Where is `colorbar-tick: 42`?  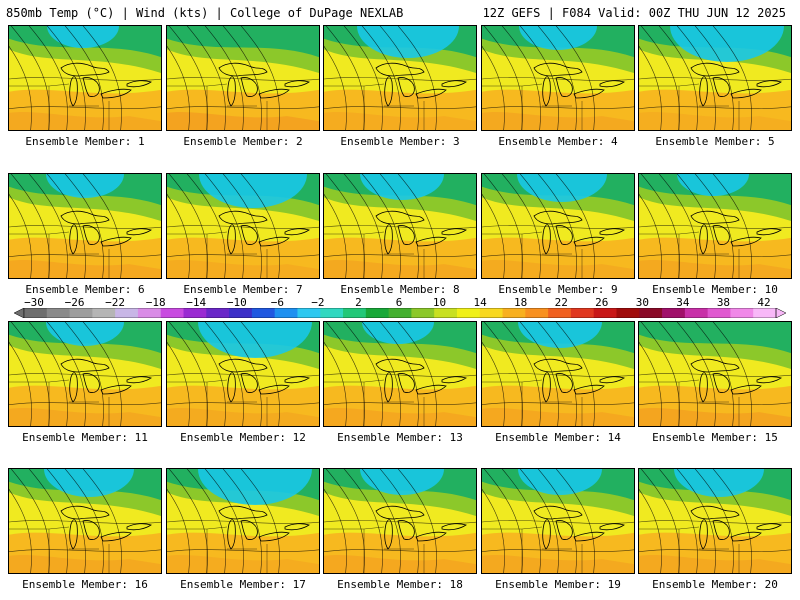 colorbar-tick: 42 is located at coordinates (764, 302).